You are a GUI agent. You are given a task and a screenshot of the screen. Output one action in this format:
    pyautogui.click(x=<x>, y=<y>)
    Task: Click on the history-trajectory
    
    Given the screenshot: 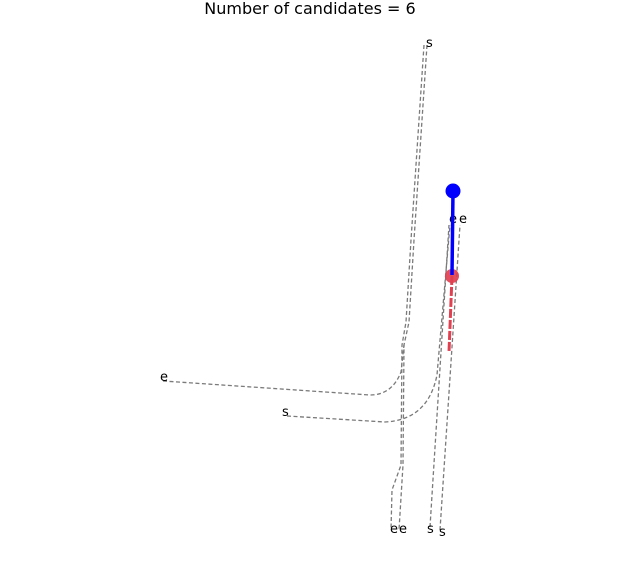 What is the action you would take?
    pyautogui.click(x=452, y=233)
    